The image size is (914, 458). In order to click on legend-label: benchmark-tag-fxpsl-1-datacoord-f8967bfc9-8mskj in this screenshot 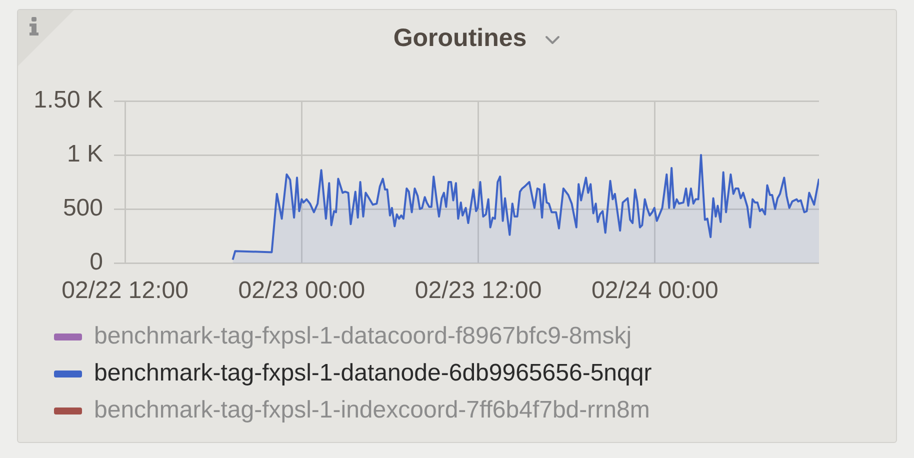, I will do `click(363, 336)`.